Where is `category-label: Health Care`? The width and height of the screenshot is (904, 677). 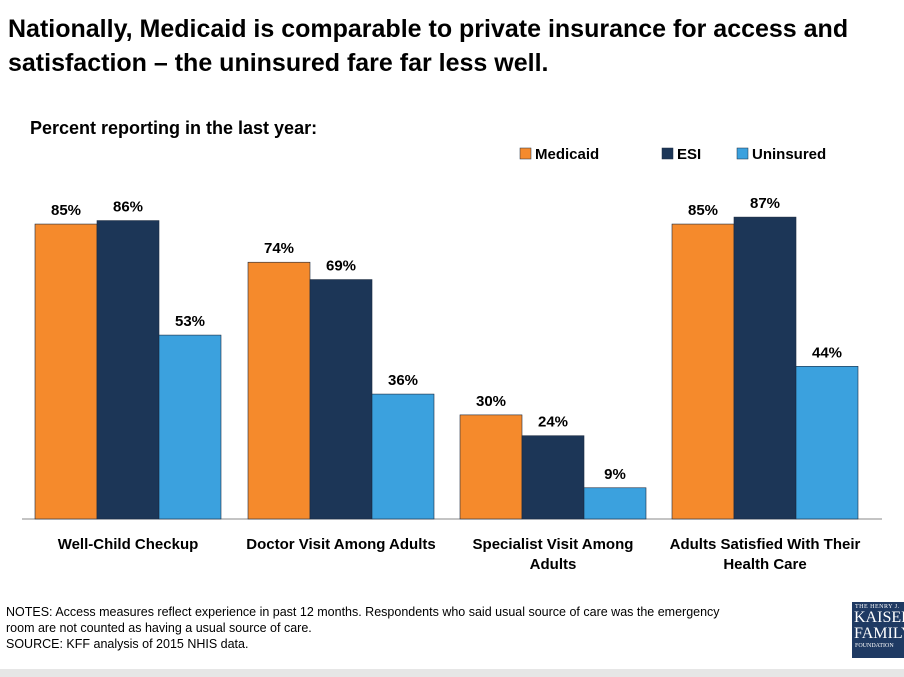 category-label: Health Care is located at coordinates (764, 564).